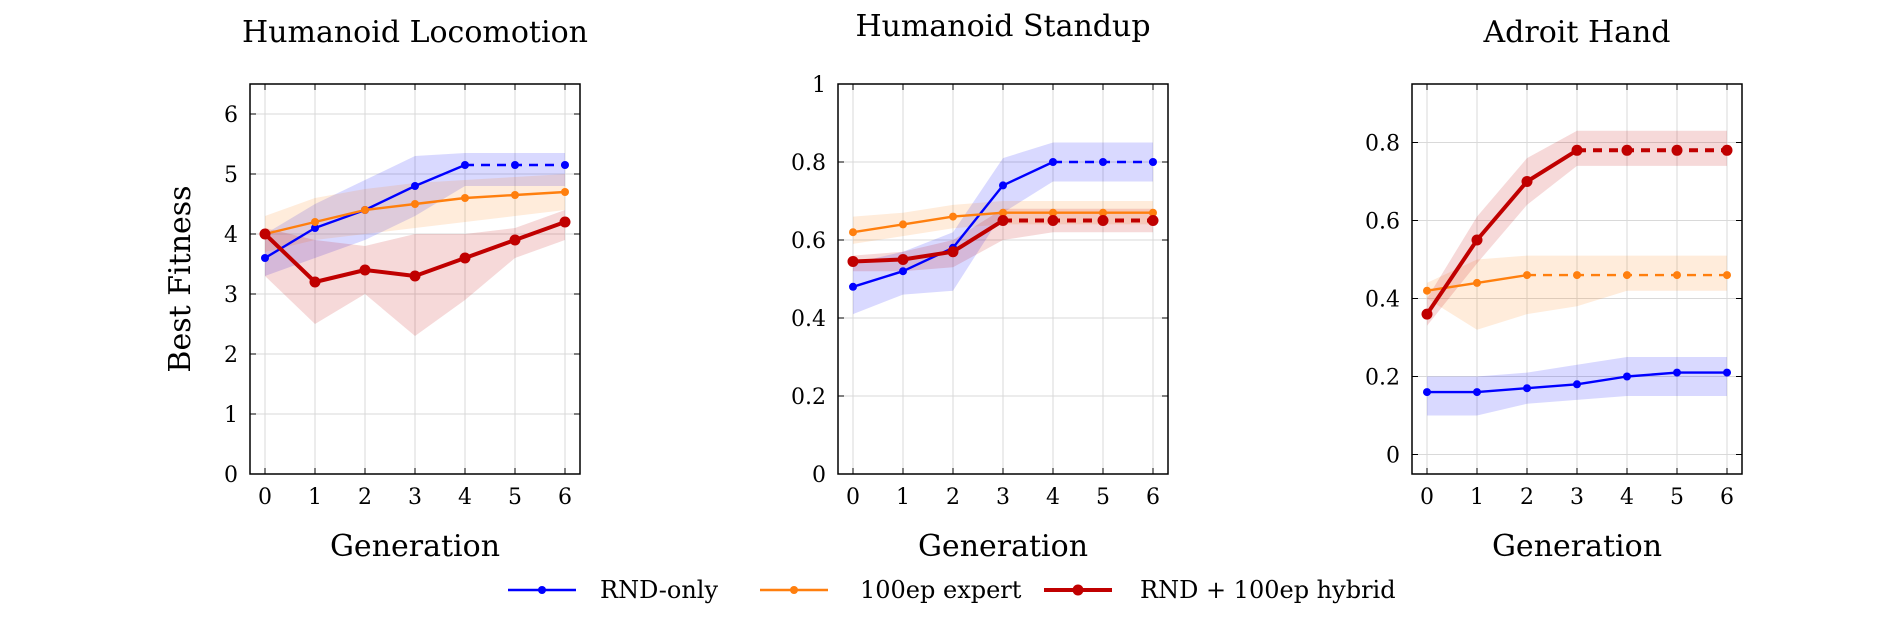  I want to click on y-tick-label: 0.4, so click(808, 319).